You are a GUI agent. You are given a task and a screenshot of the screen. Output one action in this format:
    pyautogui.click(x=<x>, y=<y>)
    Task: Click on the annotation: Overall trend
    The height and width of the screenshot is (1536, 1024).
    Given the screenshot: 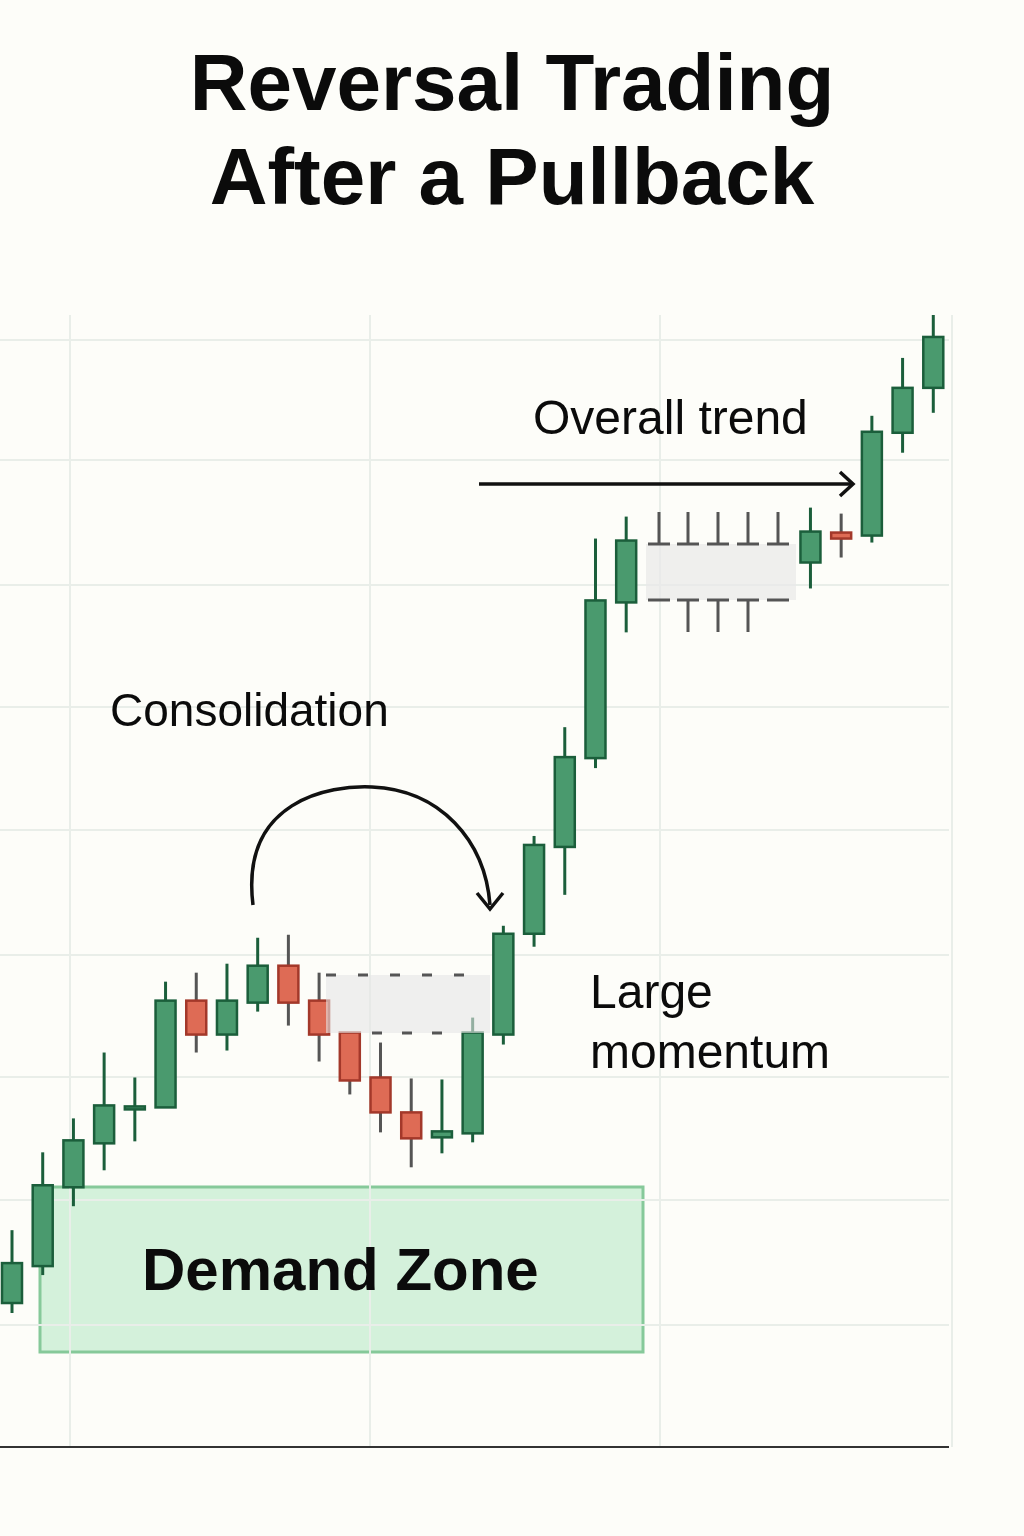 What is the action you would take?
    pyautogui.click(x=671, y=418)
    